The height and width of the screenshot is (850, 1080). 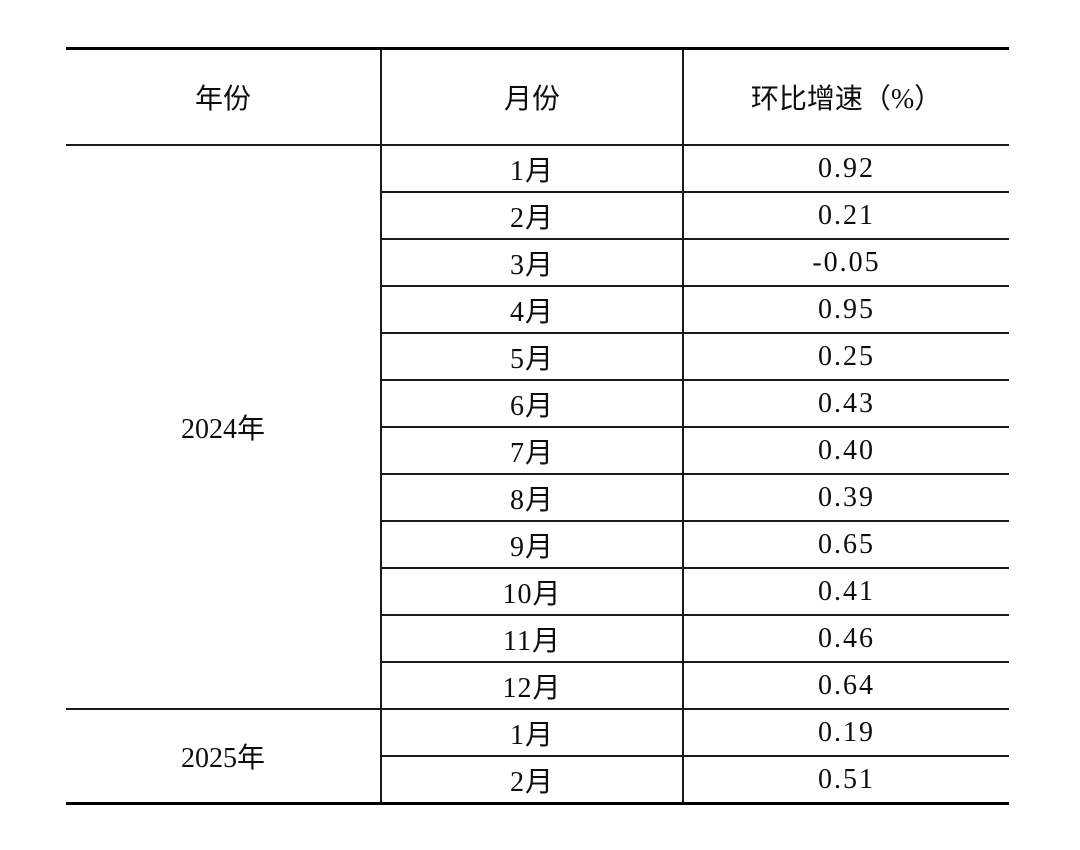 What do you see at coordinates (845, 733) in the screenshot?
I see `value-cell: 0.19` at bounding box center [845, 733].